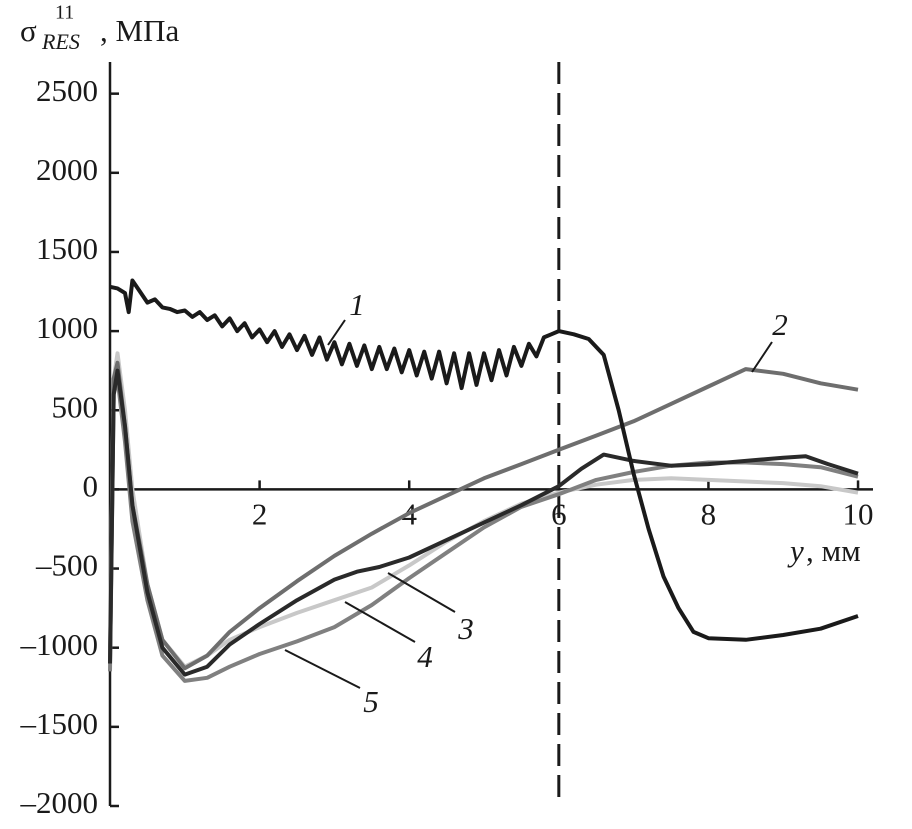 Image resolution: width=912 pixels, height=829 pixels. Describe the element at coordinates (60, 41) in the screenshot. I see `y-label-subscript: RES` at that location.